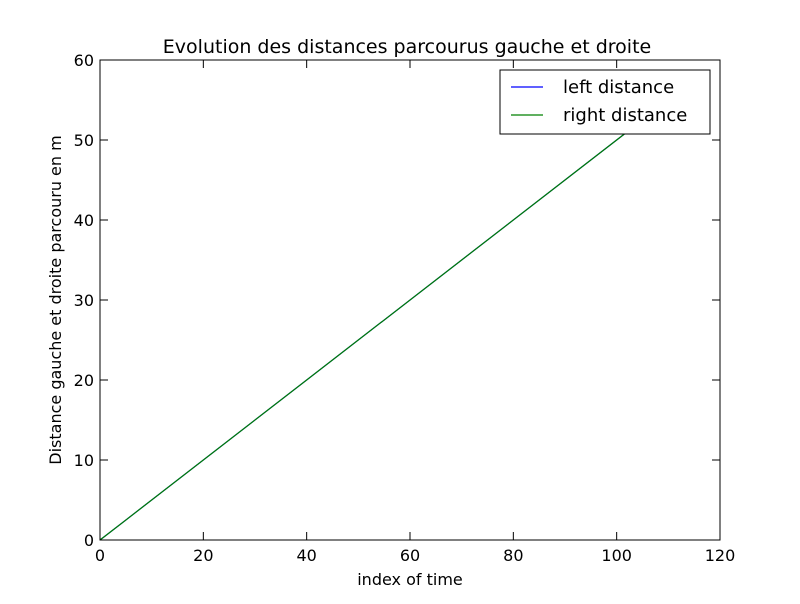 The width and height of the screenshot is (800, 604). What do you see at coordinates (84, 380) in the screenshot?
I see `y-tick-label: 20` at bounding box center [84, 380].